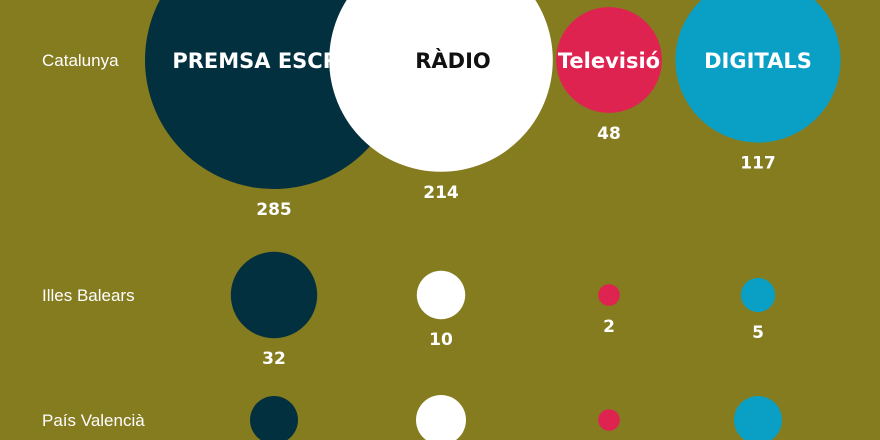  I want to click on category-label-radio: RÀDIO, so click(453, 60).